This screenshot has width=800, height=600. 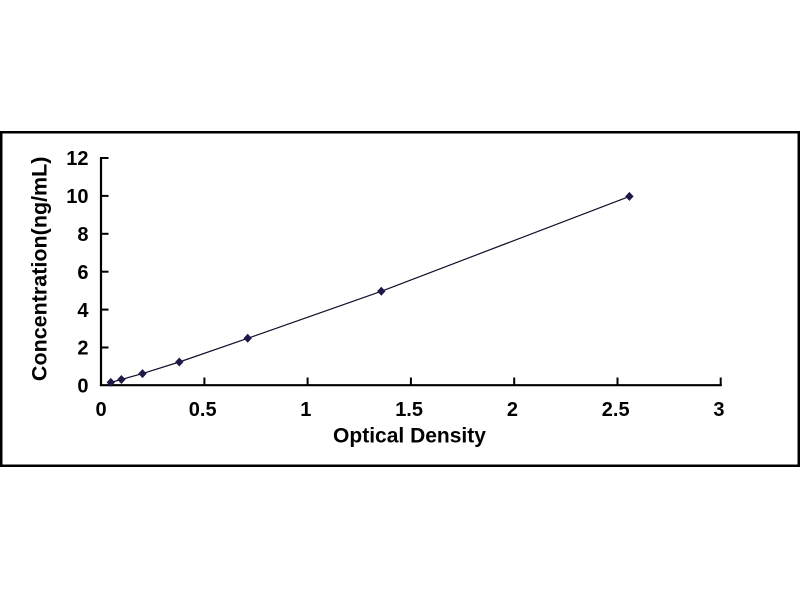 What do you see at coordinates (82, 235) in the screenshot?
I see `svg-text: 8` at bounding box center [82, 235].